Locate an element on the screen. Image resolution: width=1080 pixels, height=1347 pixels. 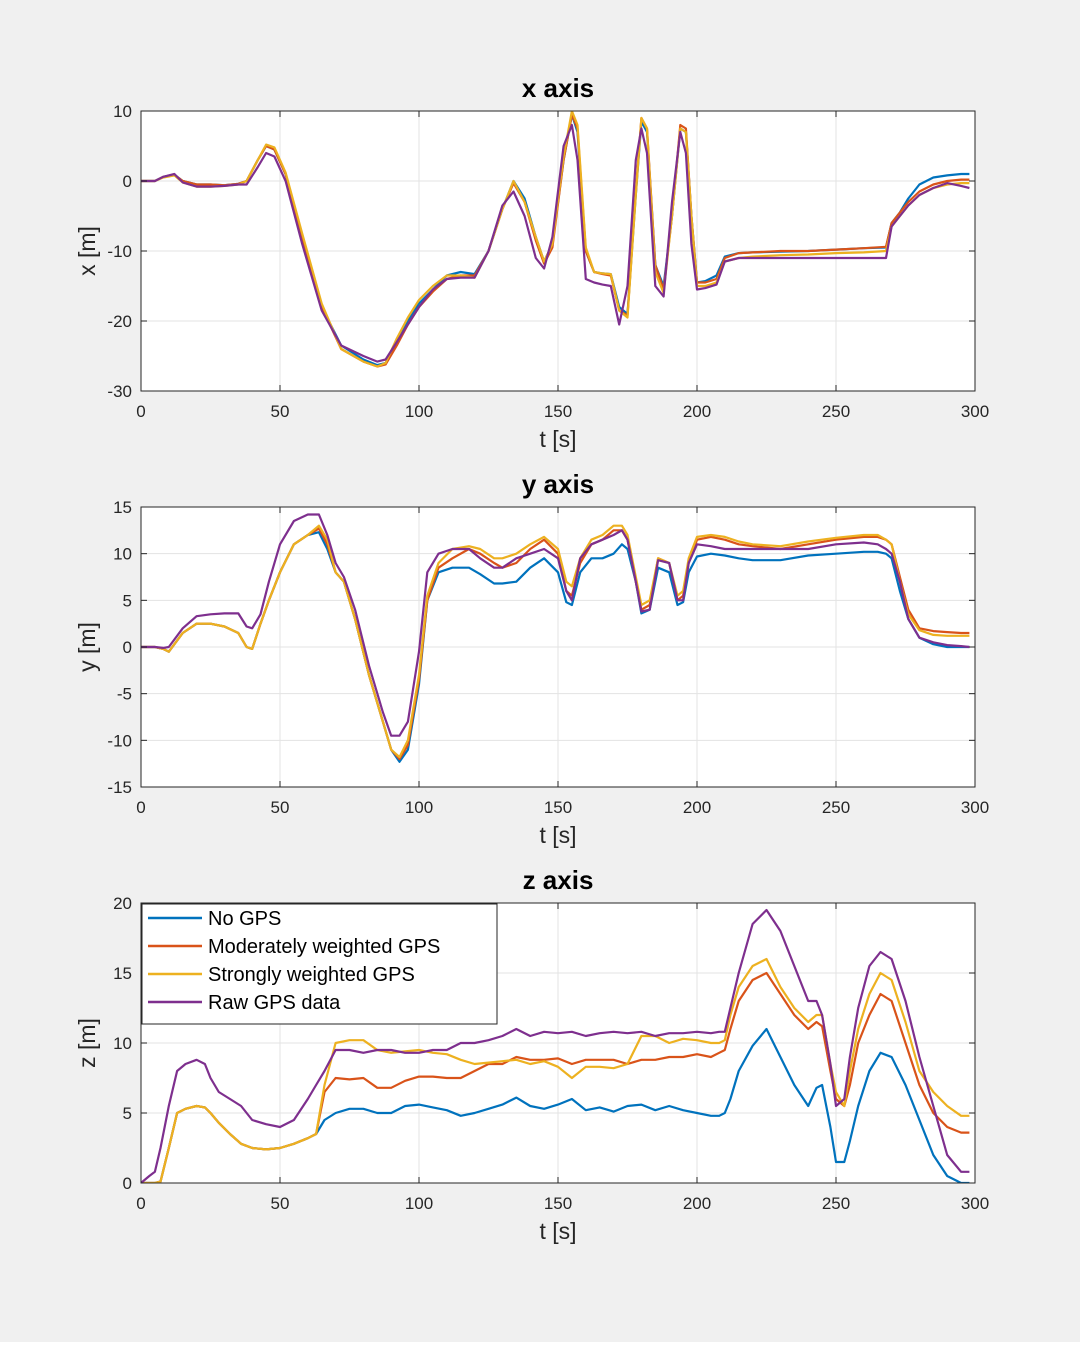
chart-title: y axis is located at coordinates (558, 484).